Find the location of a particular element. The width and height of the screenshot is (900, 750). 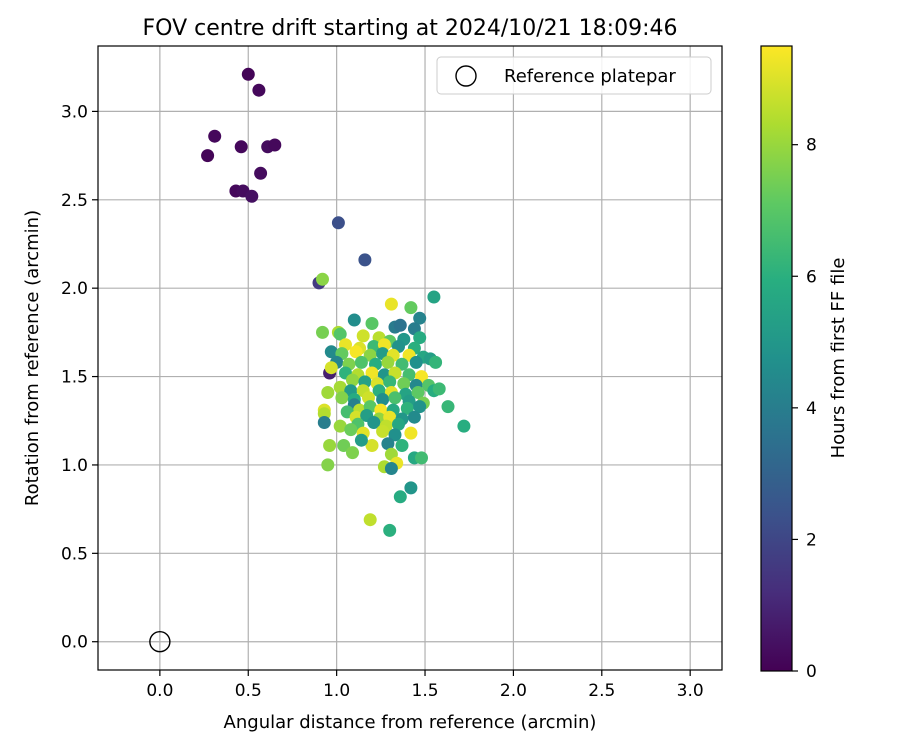

x-axis-ticks: 0.0 0.5 1.0 1.5 2.0 2.5 3.0 is located at coordinates (425, 685).